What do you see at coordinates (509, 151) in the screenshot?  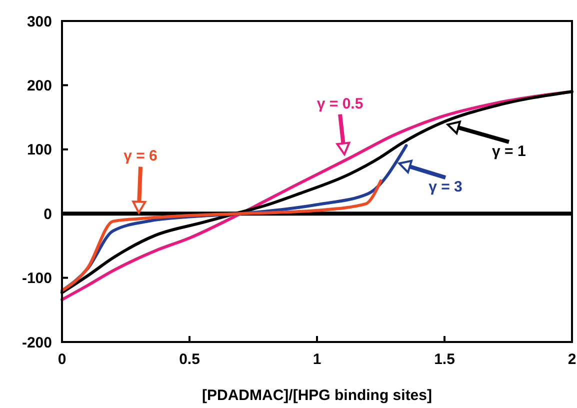 I see `annotation: γ = 1` at bounding box center [509, 151].